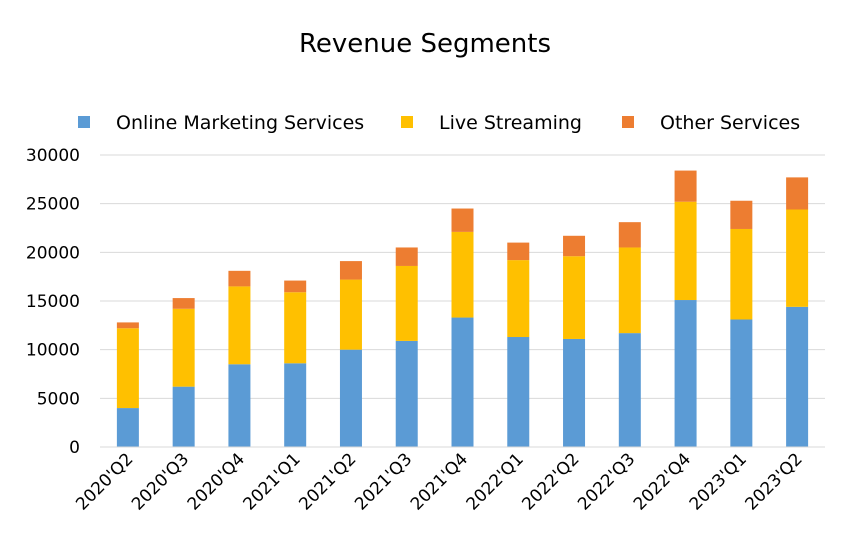  What do you see at coordinates (216, 481) in the screenshot?
I see `x-tick-label: 2020'Q4` at bounding box center [216, 481].